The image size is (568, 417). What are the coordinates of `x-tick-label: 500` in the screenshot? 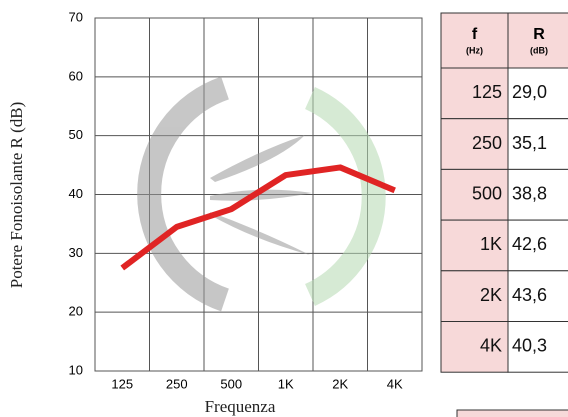 It's located at (231, 383).